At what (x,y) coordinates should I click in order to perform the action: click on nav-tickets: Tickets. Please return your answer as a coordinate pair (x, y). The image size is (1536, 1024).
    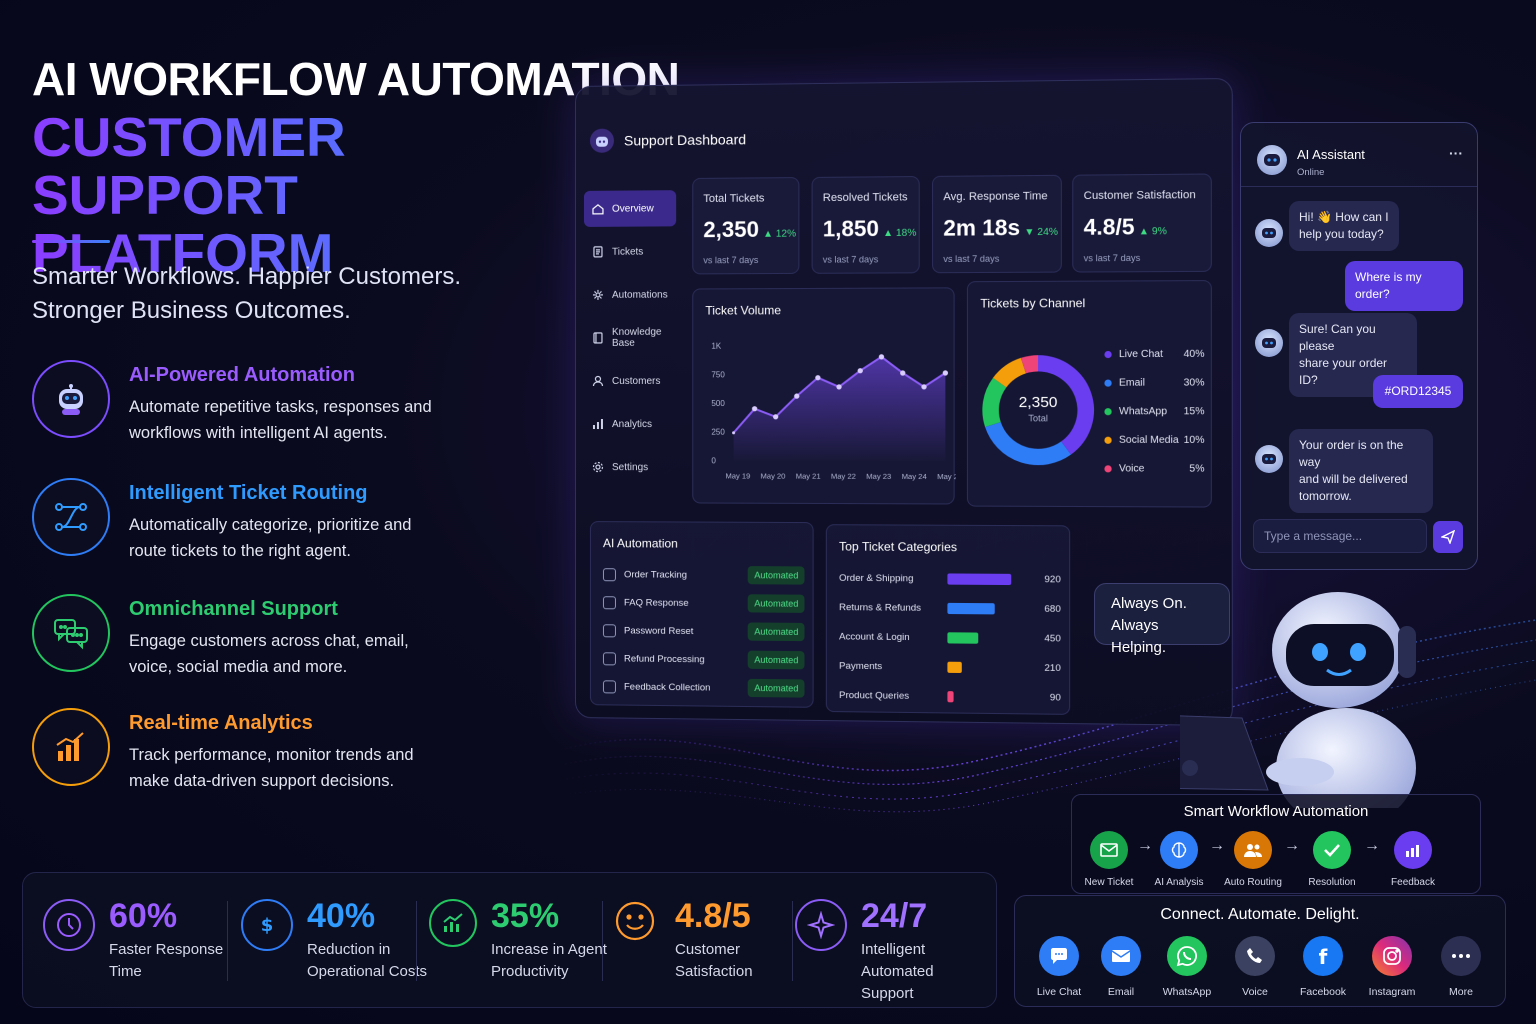
    Looking at the image, I should click on (630, 251).